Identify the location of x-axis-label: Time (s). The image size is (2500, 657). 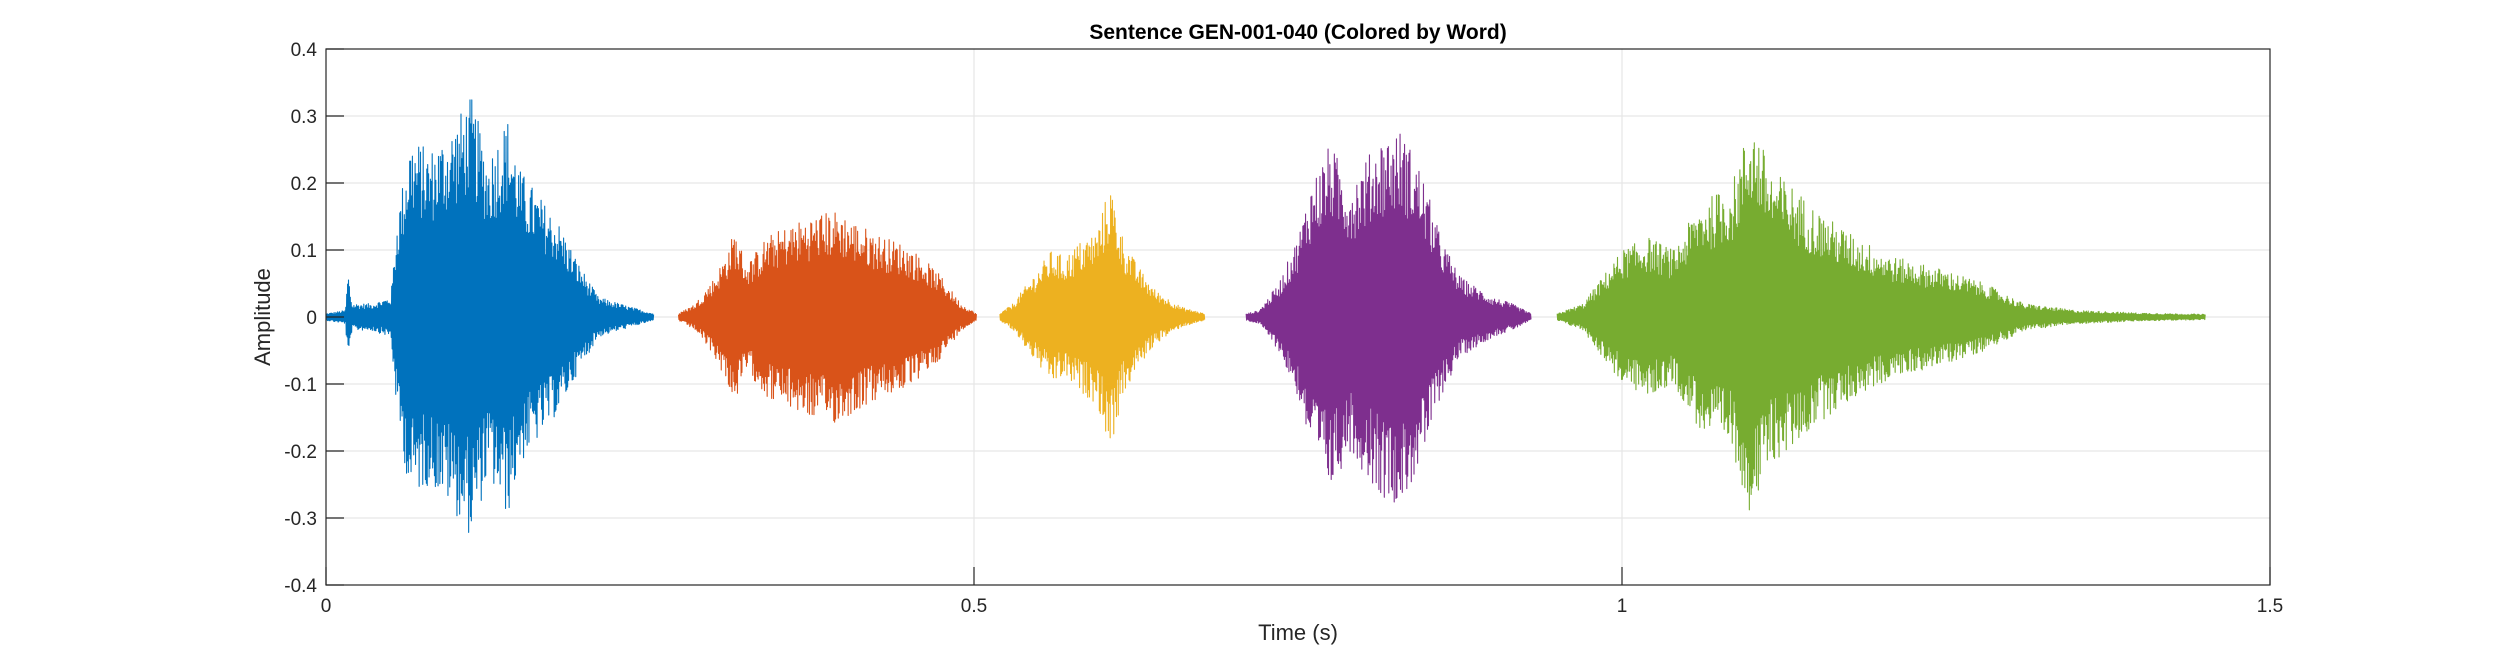
(1298, 632).